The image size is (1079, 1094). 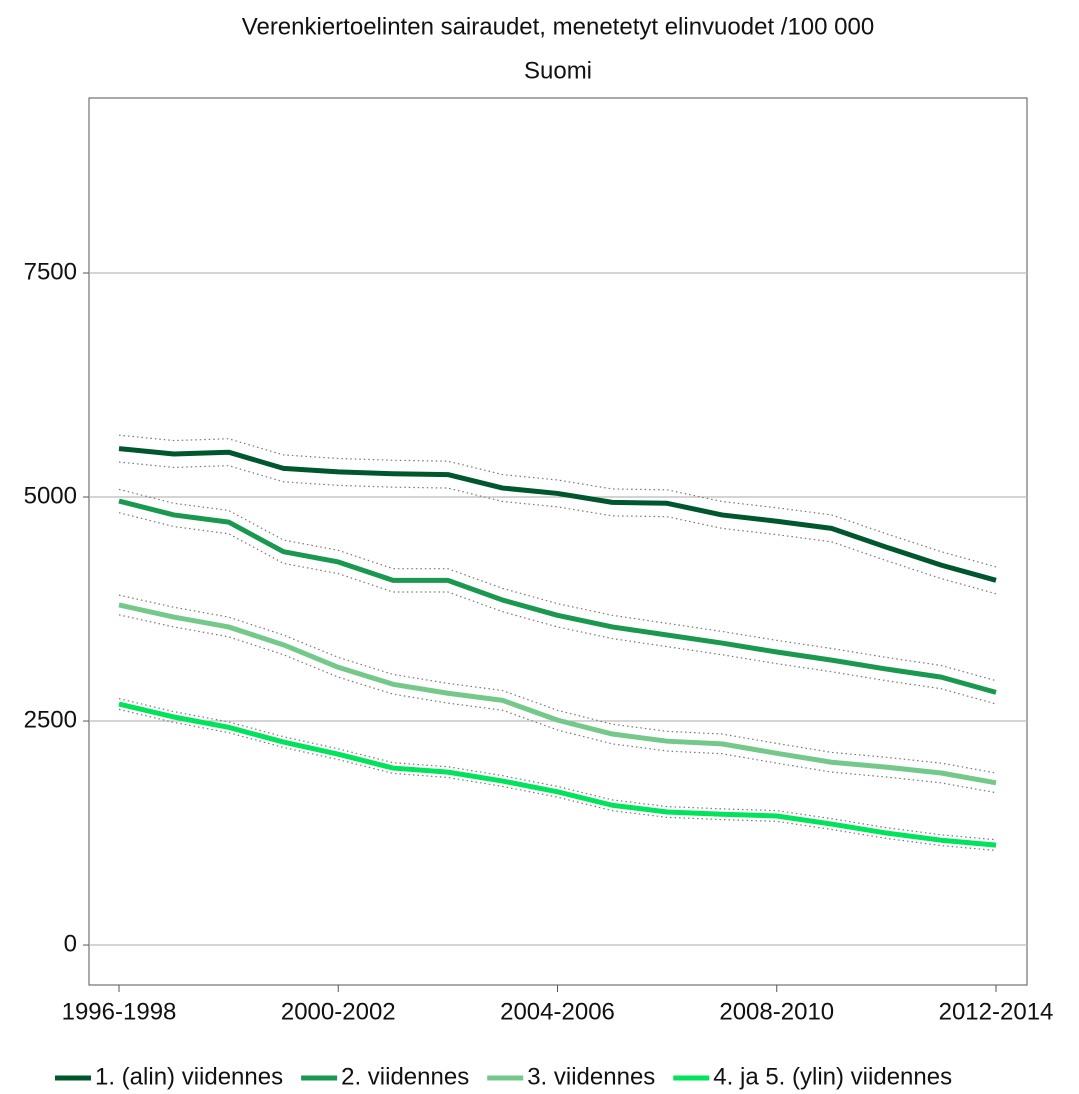 I want to click on legend-label: 2. viidennes, so click(x=405, y=1076).